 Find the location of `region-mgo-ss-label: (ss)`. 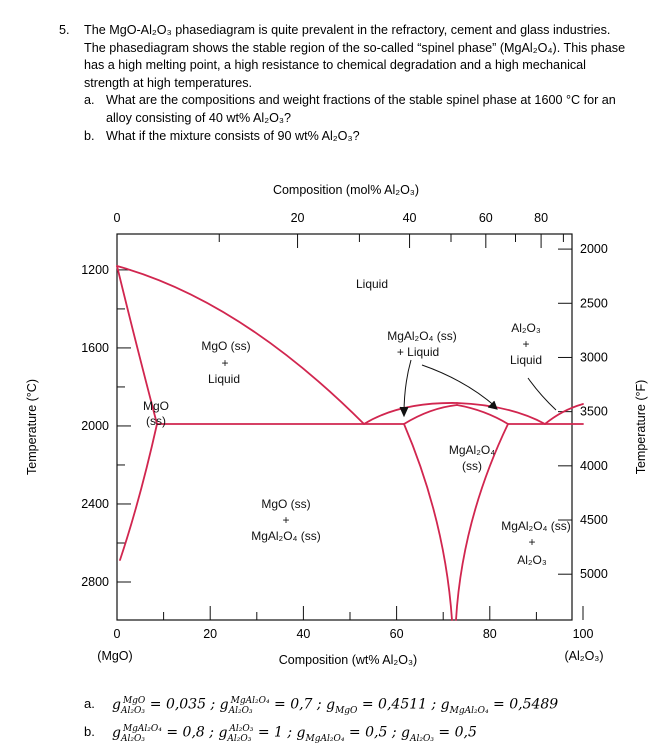

region-mgo-ss-label: (ss) is located at coordinates (156, 421).